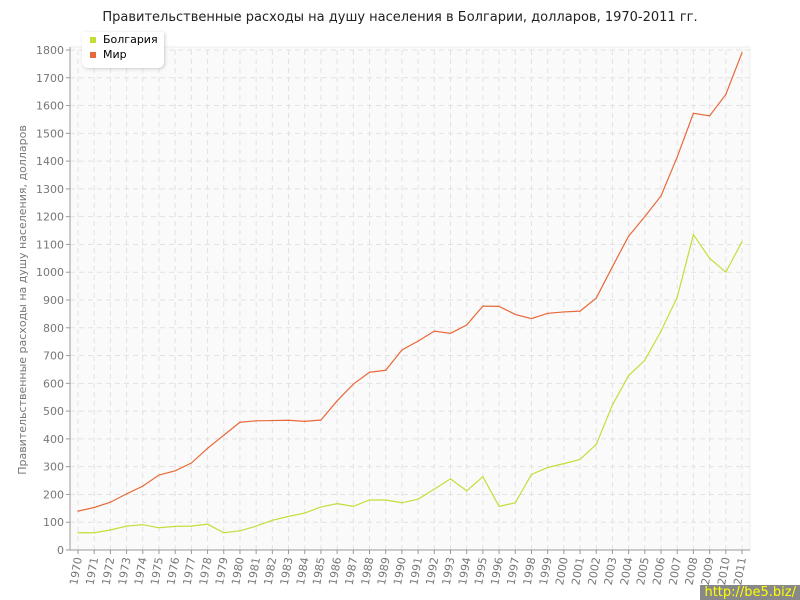 This screenshot has width=800, height=600. Describe the element at coordinates (449, 571) in the screenshot. I see `x-tick-label: 1993` at that location.